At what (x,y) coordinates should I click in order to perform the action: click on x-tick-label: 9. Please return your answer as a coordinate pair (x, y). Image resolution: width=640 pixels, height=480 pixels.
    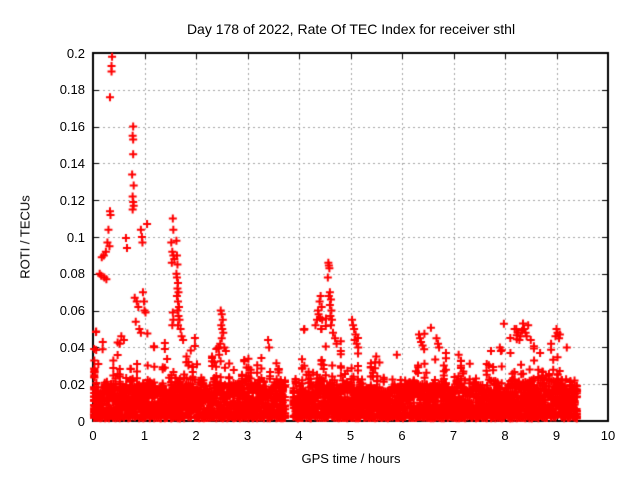
    Looking at the image, I should click on (556, 435).